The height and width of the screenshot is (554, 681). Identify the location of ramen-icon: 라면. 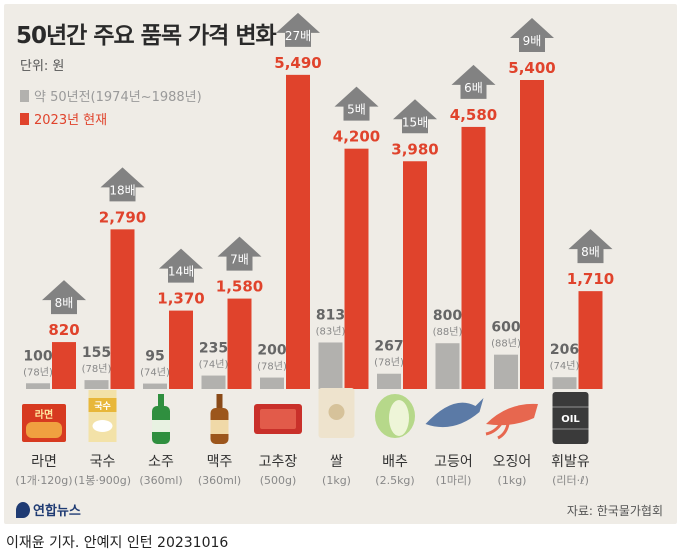
(44, 423).